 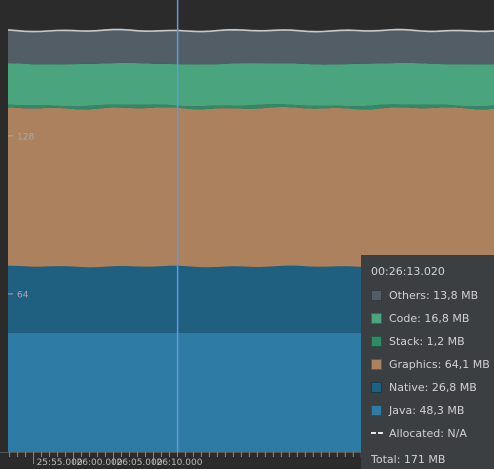 I want to click on legend-row-code: Code: 16,8 MB, so click(x=432, y=324).